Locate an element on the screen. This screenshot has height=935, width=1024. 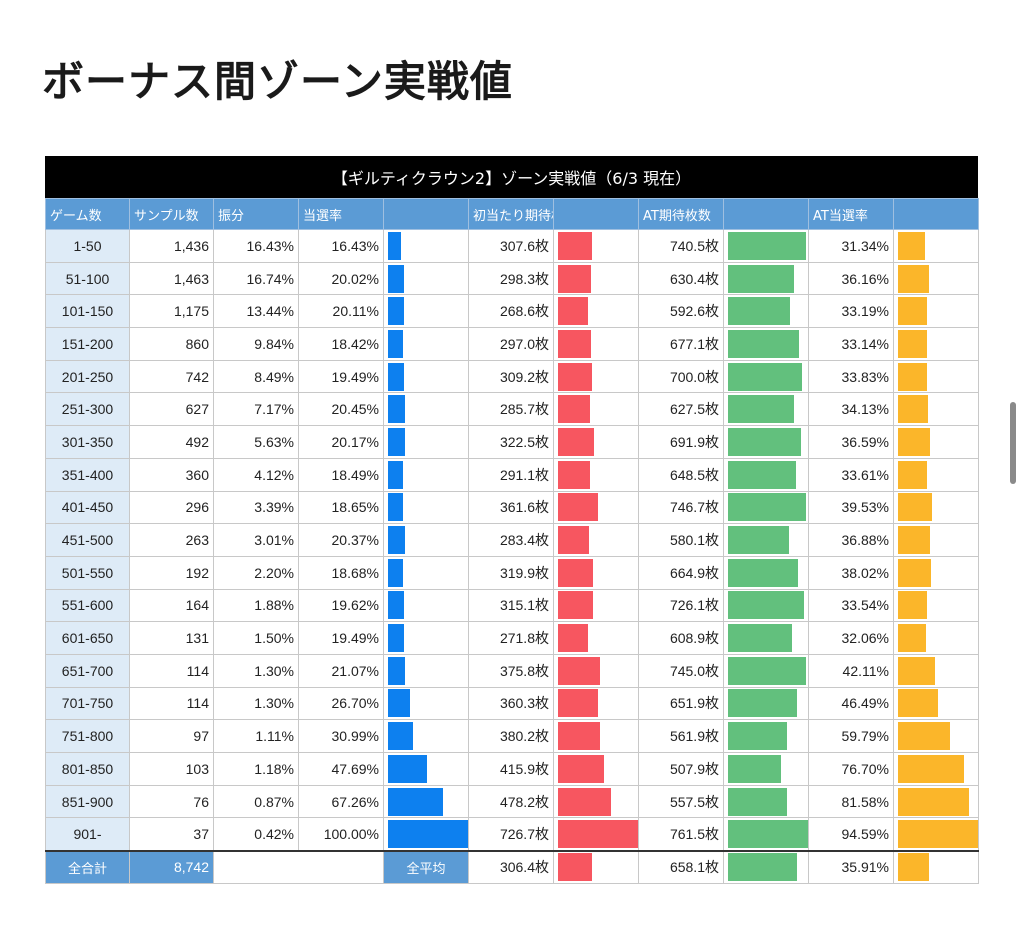
medals-cell: 291.1枚 is located at coordinates (511, 474).